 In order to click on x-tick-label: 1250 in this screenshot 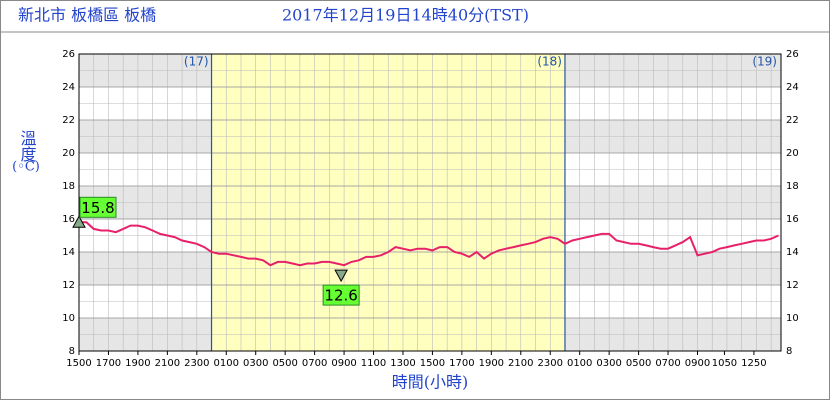, I will do `click(753, 363)`.